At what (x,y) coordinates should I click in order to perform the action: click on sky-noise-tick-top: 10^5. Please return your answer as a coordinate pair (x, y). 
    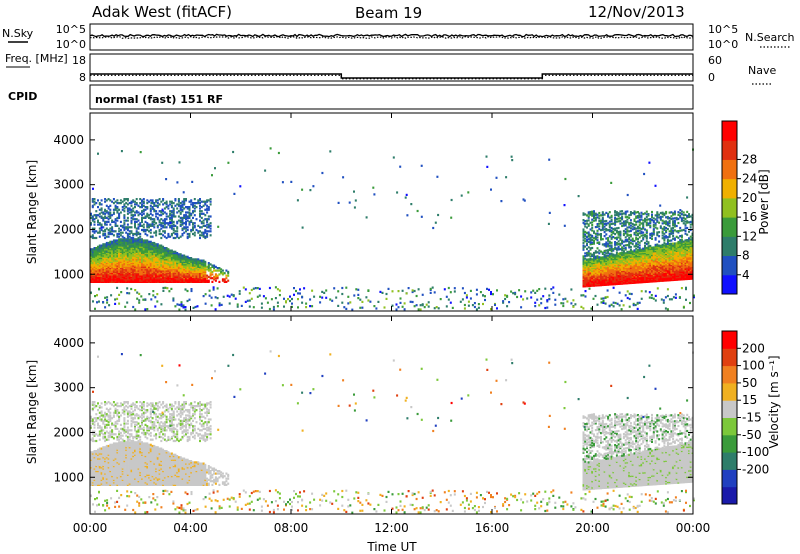
    Looking at the image, I should click on (71, 29).